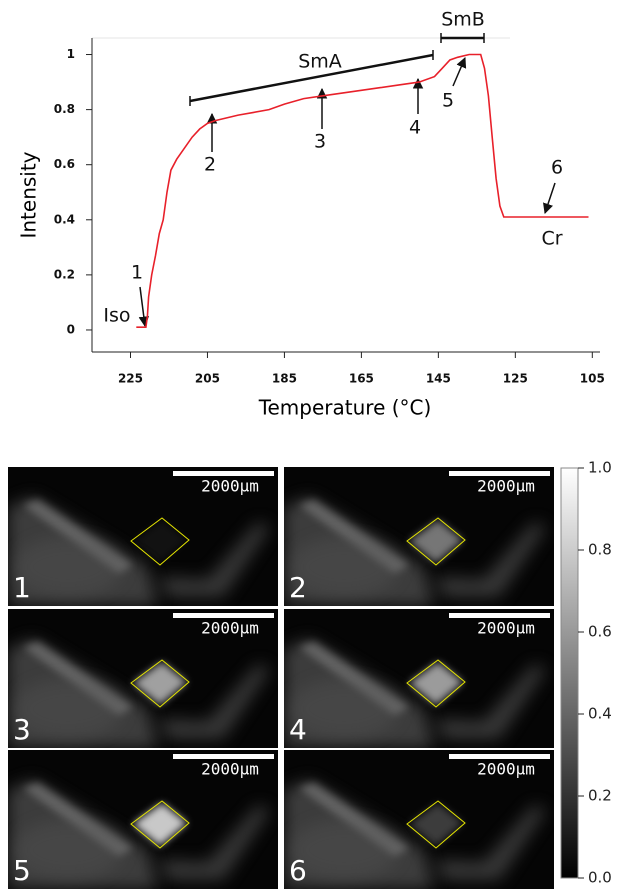  What do you see at coordinates (116, 316) in the screenshot?
I see `annotation: Iso` at bounding box center [116, 316].